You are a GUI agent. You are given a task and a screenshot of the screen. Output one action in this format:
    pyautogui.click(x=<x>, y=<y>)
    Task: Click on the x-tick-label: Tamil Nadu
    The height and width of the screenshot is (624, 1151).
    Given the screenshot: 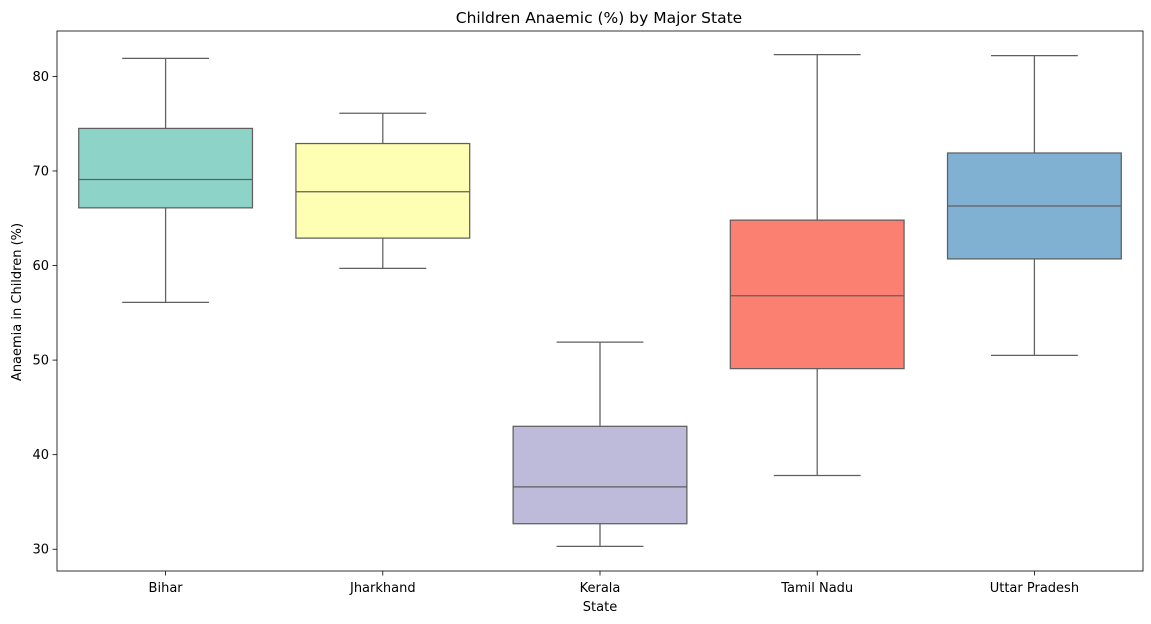 What is the action you would take?
    pyautogui.click(x=816, y=588)
    